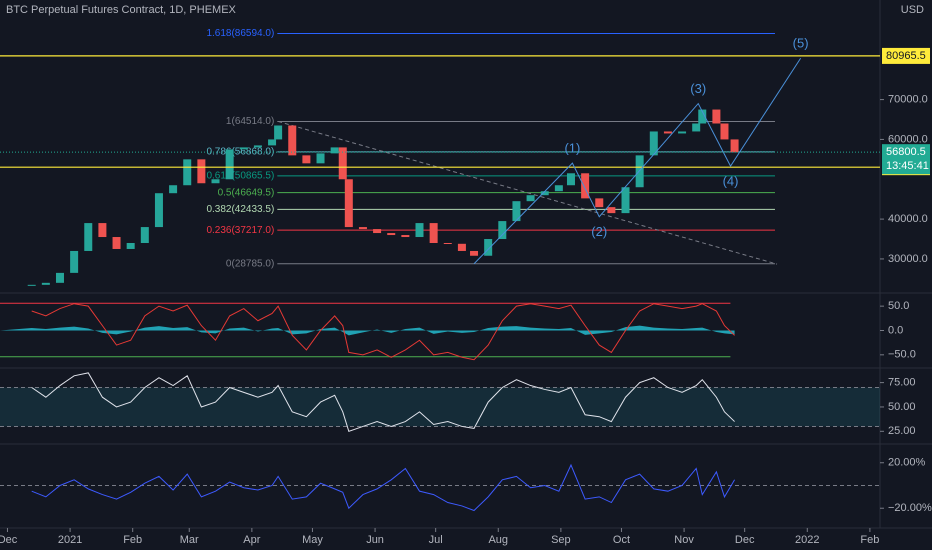 This screenshot has width=932, height=550. Describe the element at coordinates (375, 540) in the screenshot. I see `x-tick-label: Jun` at that location.